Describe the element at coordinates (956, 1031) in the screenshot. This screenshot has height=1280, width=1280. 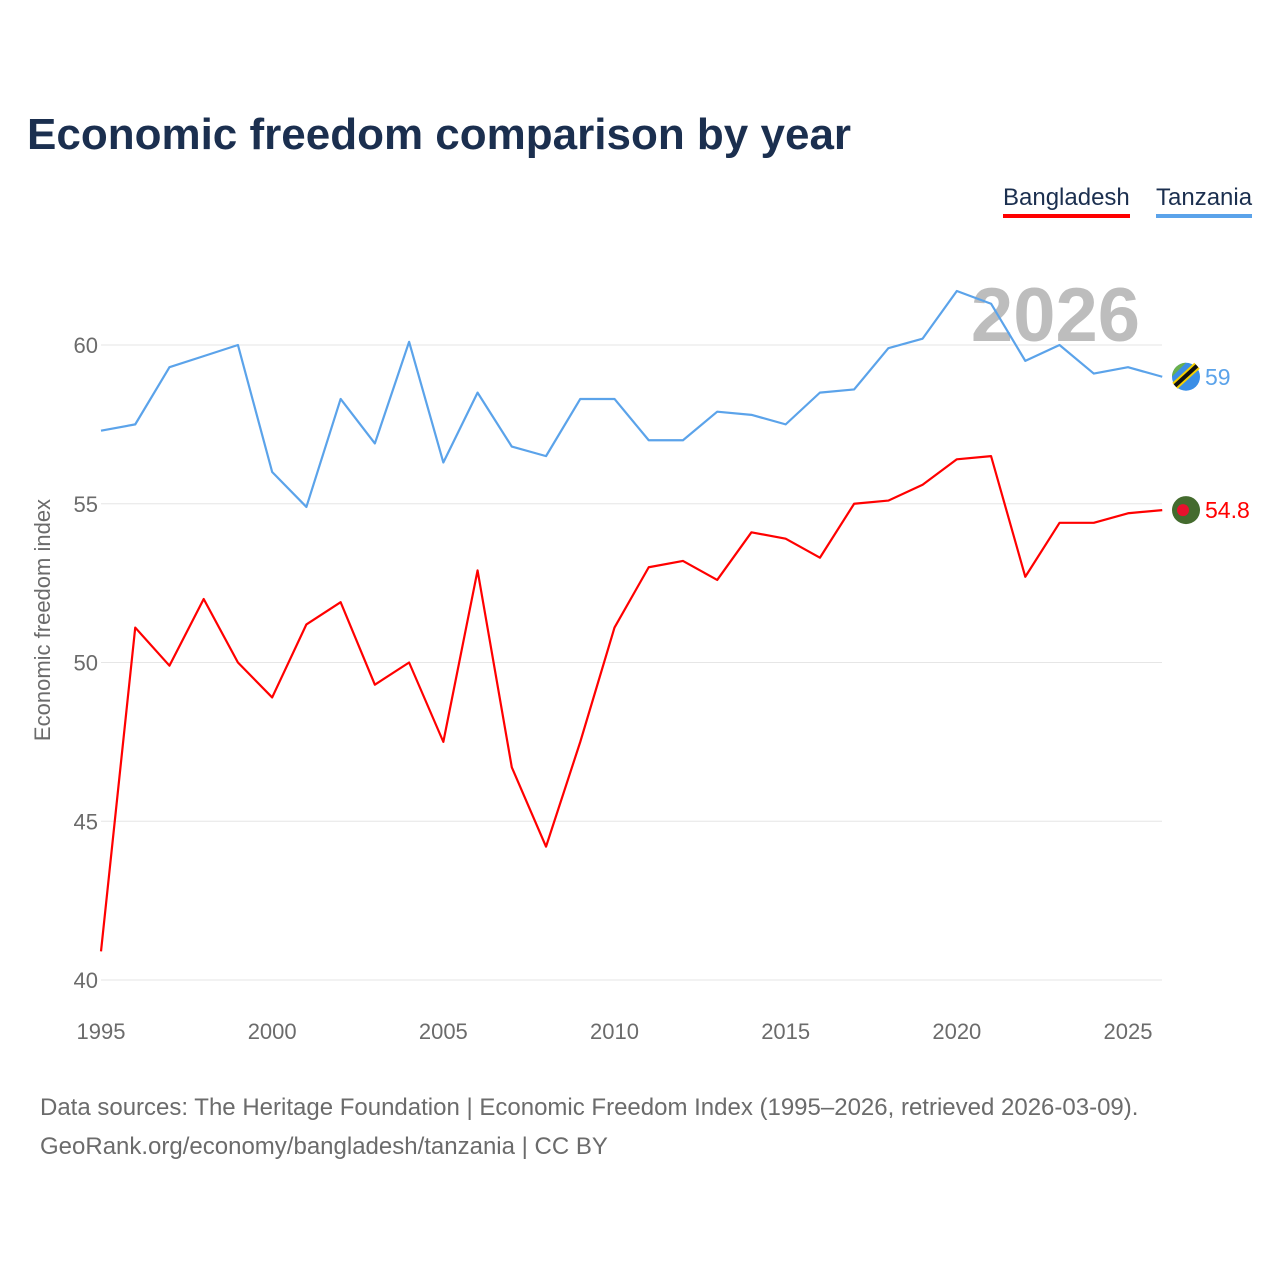
I see `x-tick-label: 2020` at that location.